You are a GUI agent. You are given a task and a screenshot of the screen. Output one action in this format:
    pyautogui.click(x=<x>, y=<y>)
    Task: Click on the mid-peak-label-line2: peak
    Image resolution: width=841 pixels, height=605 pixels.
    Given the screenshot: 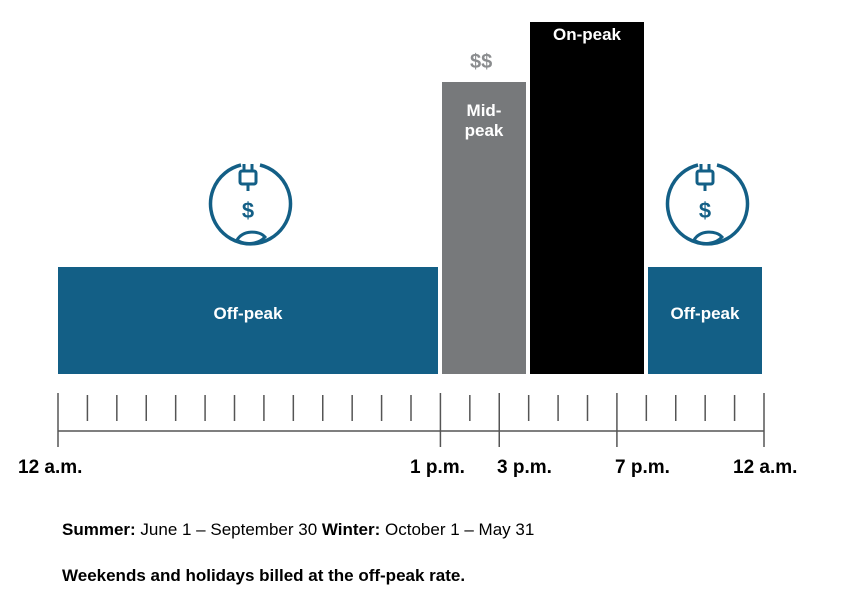 What is the action you would take?
    pyautogui.click(x=484, y=130)
    